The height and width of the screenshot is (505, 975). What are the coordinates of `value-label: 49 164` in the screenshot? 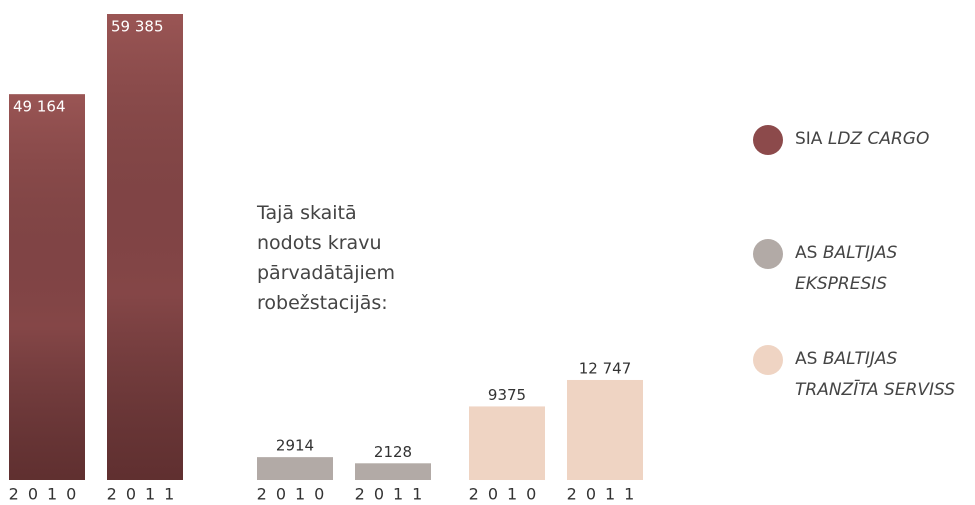 It's located at (39, 107).